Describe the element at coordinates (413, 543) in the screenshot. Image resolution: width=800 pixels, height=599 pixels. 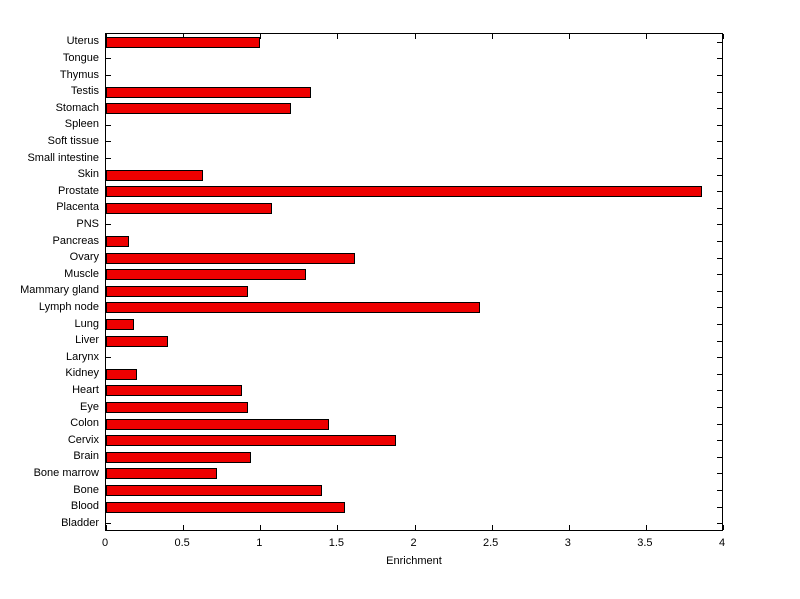
I see `x-tick-label: 2` at that location.